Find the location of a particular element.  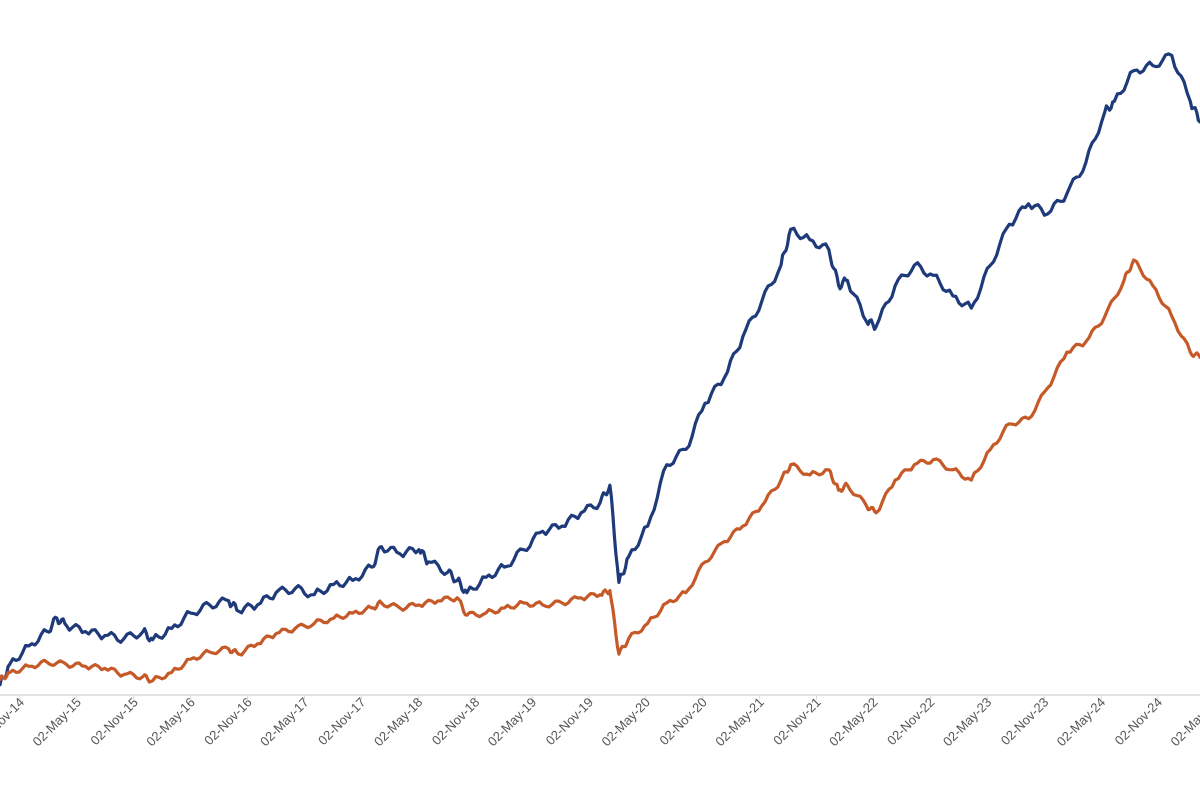

x-tick-label: 02-Nov-17 is located at coordinates (342, 722).